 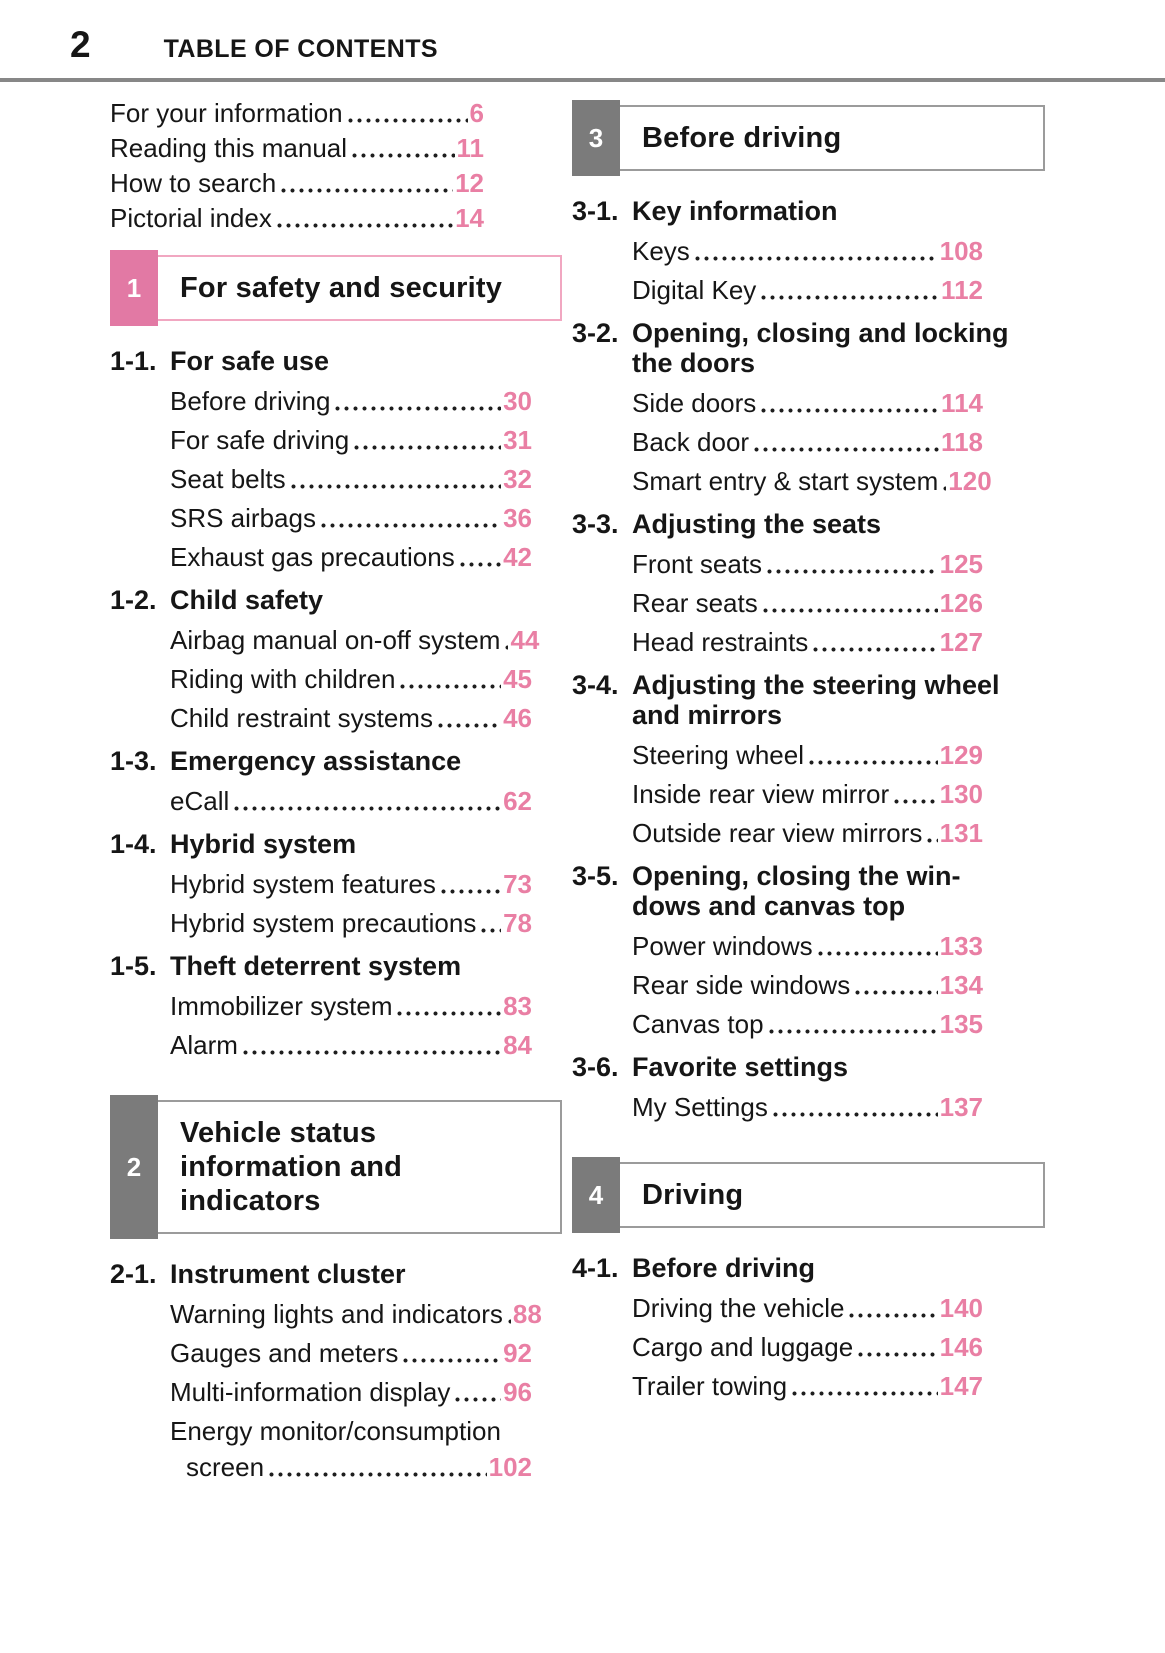 What do you see at coordinates (961, 833) in the screenshot?
I see `toc-entry-page: 131` at bounding box center [961, 833].